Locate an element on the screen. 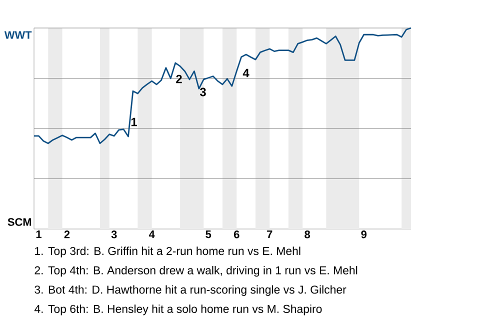  text: 3. Bot 4th: D. Hawthorne hit a run-scoring single vs J. Gilcher is located at coordinates (190, 290).